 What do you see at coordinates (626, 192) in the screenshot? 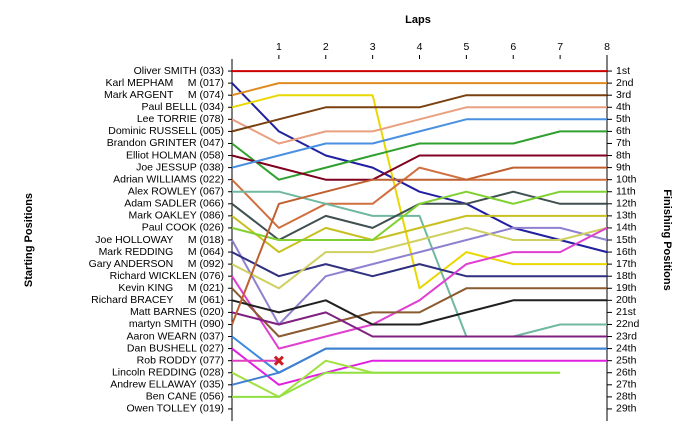
I see `y2-tick-label: 11th` at bounding box center [626, 192].